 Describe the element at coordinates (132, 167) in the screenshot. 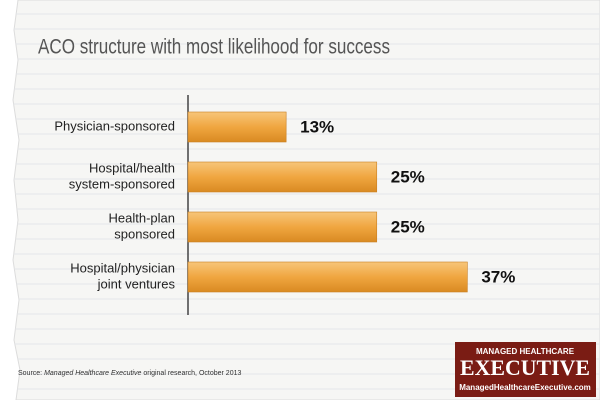

I see `category-label: Hospital/health` at that location.